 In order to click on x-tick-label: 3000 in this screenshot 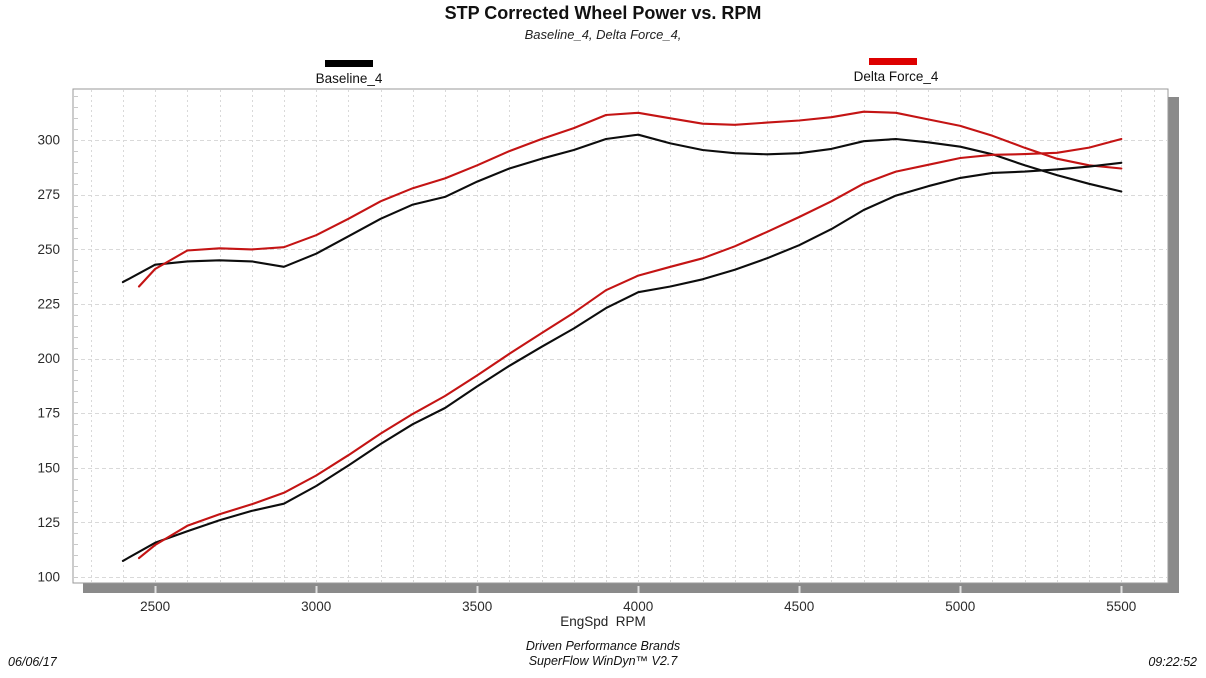, I will do `click(316, 606)`.